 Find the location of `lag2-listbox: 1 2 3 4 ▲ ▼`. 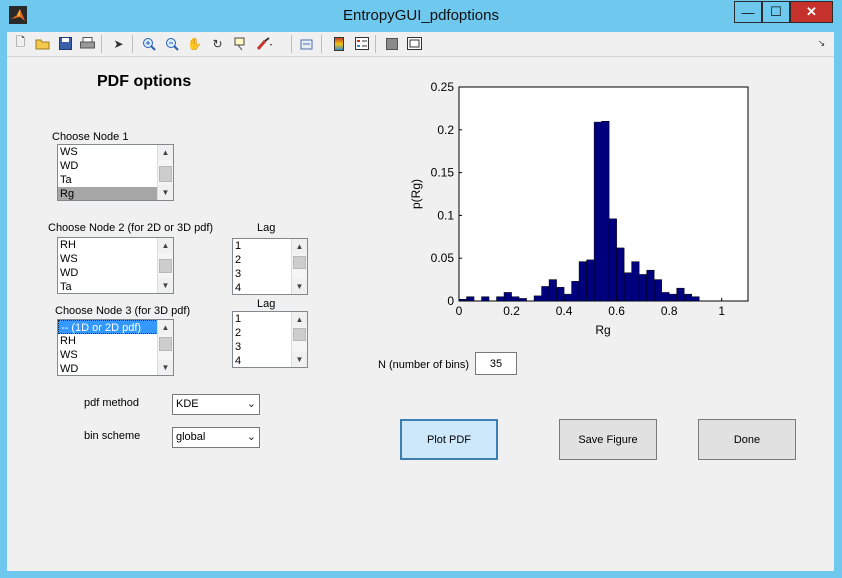

lag2-listbox: 1 2 3 4 ▲ ▼ is located at coordinates (270, 339).